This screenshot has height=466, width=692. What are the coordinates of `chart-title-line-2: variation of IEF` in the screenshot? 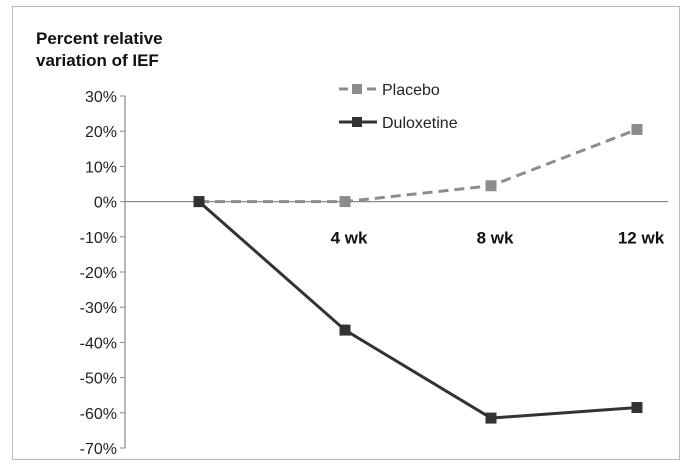 It's located at (97, 60).